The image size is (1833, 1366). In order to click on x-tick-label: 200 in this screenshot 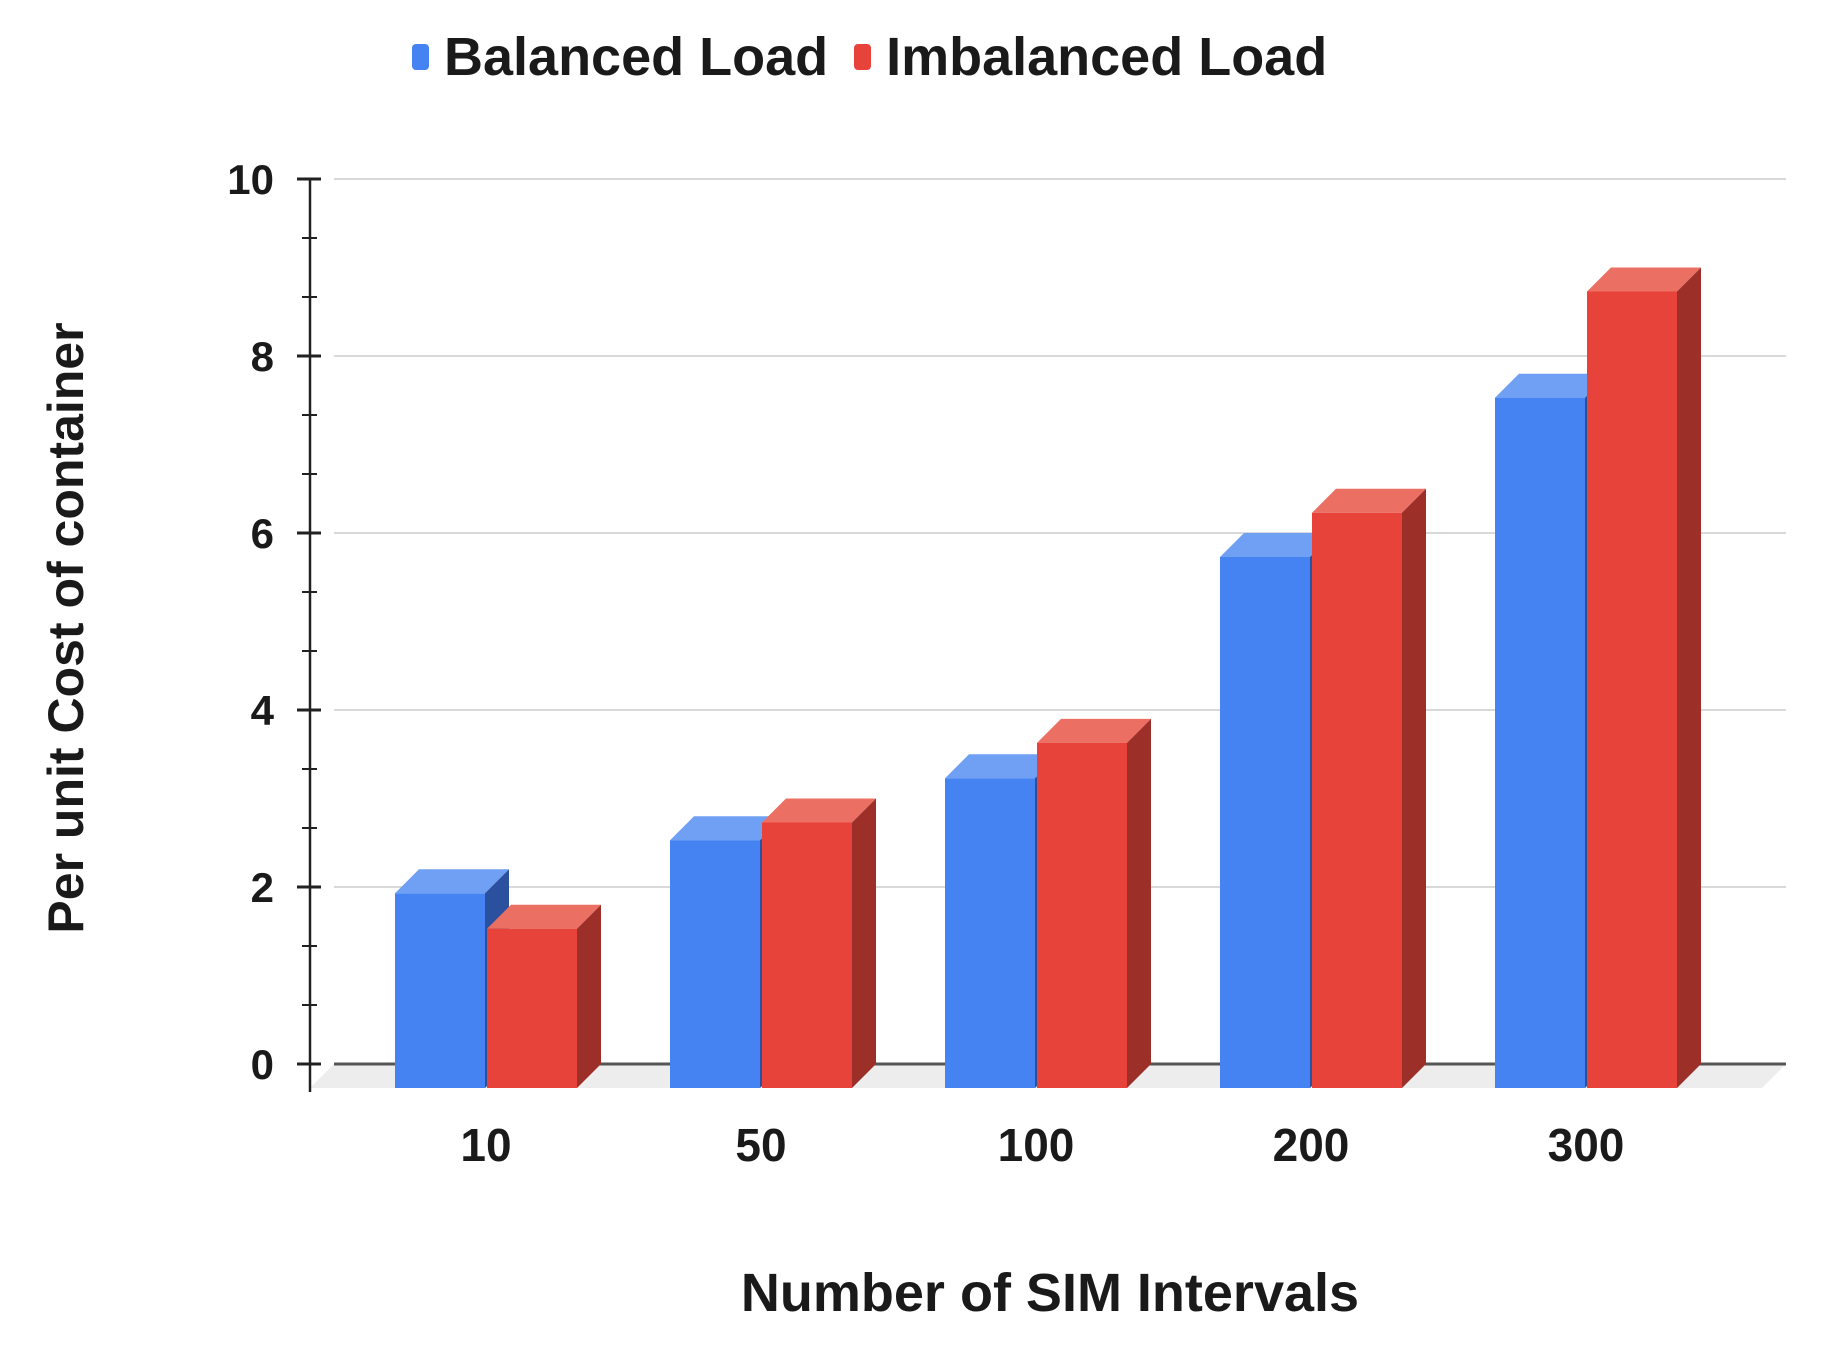, I will do `click(1311, 1145)`.